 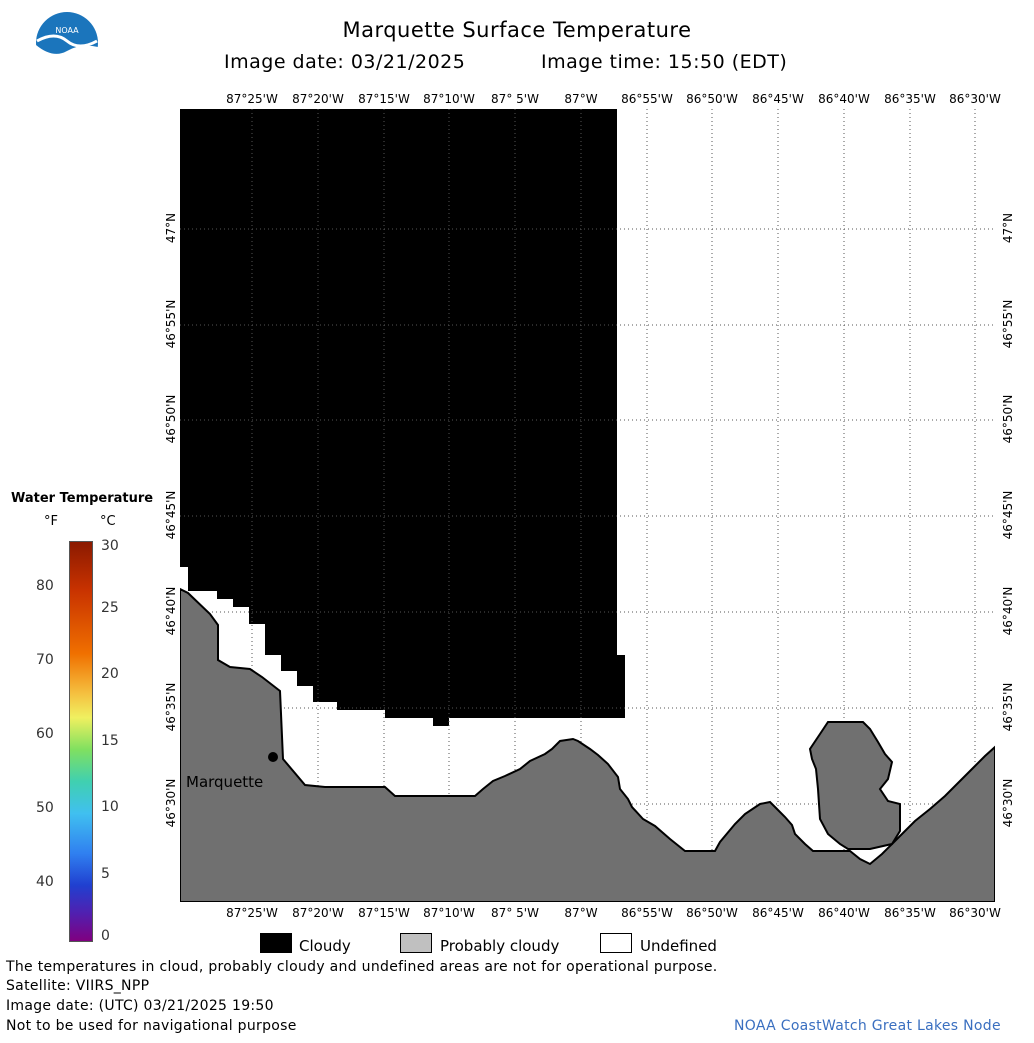 What do you see at coordinates (712, 913) in the screenshot?
I see `lon-label-bottom: 86°50'W` at bounding box center [712, 913].